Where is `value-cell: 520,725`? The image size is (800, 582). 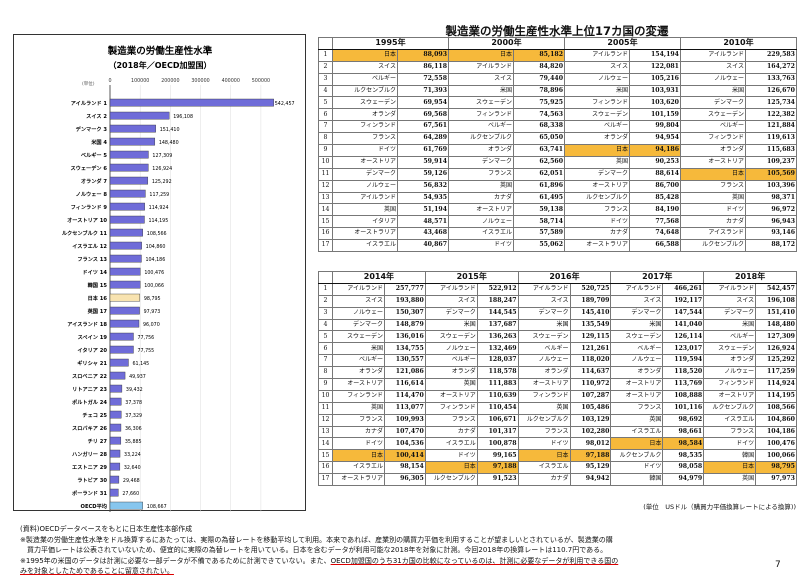
value-cell: 520,725 is located at coordinates (590, 289).